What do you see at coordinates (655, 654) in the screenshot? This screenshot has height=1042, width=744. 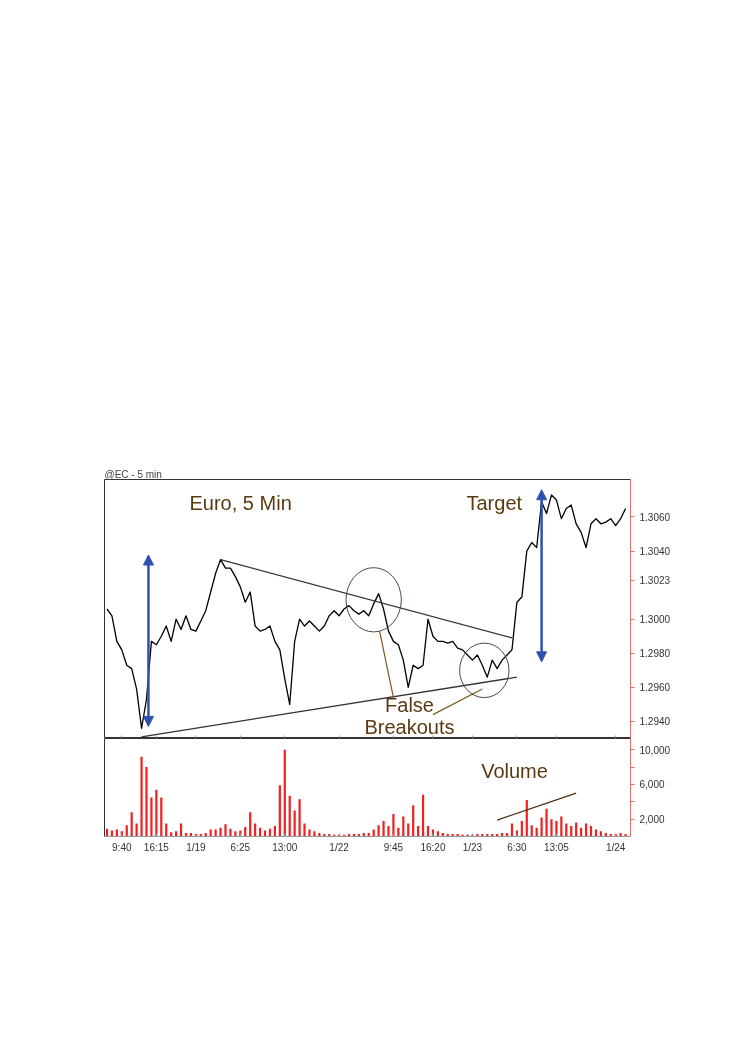 I see `y-tick-label: 1.2980` at bounding box center [655, 654].